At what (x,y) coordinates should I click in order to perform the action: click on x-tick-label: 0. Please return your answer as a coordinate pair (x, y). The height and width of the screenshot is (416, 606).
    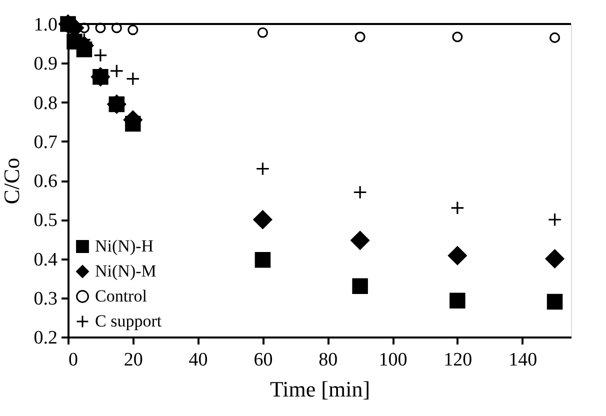
    Looking at the image, I should click on (73, 360).